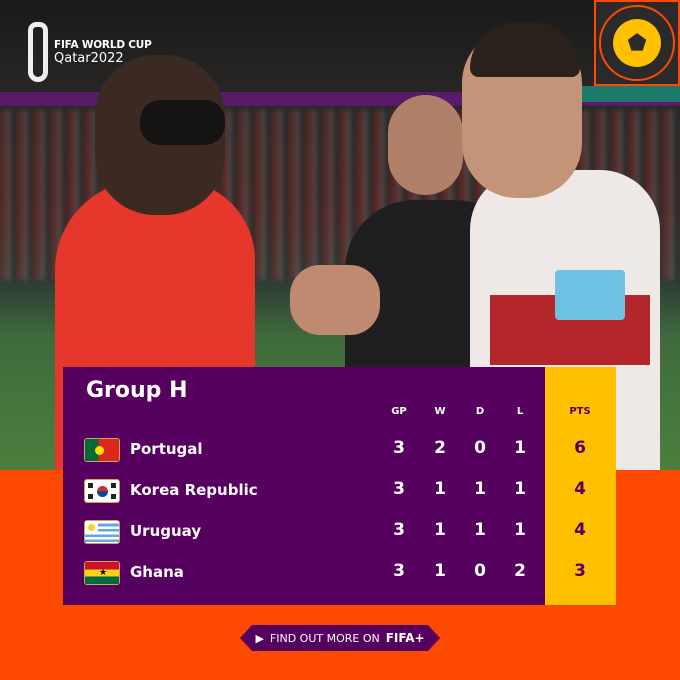 The height and width of the screenshot is (680, 680). I want to click on world-cup-logo: FIFA WORLD CUP Qatar2022, so click(90, 52).